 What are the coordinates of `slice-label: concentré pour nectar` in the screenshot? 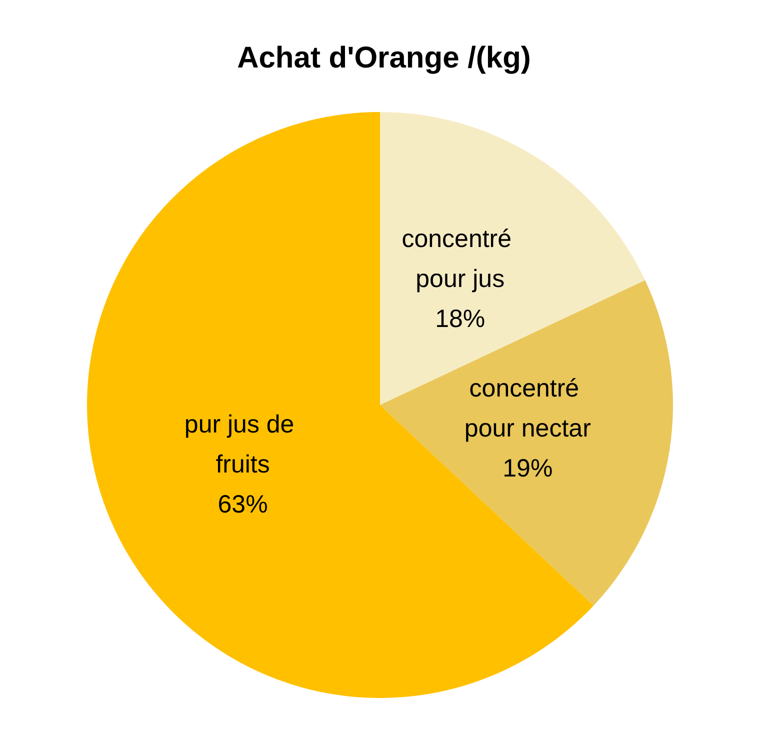 It's located at (527, 408).